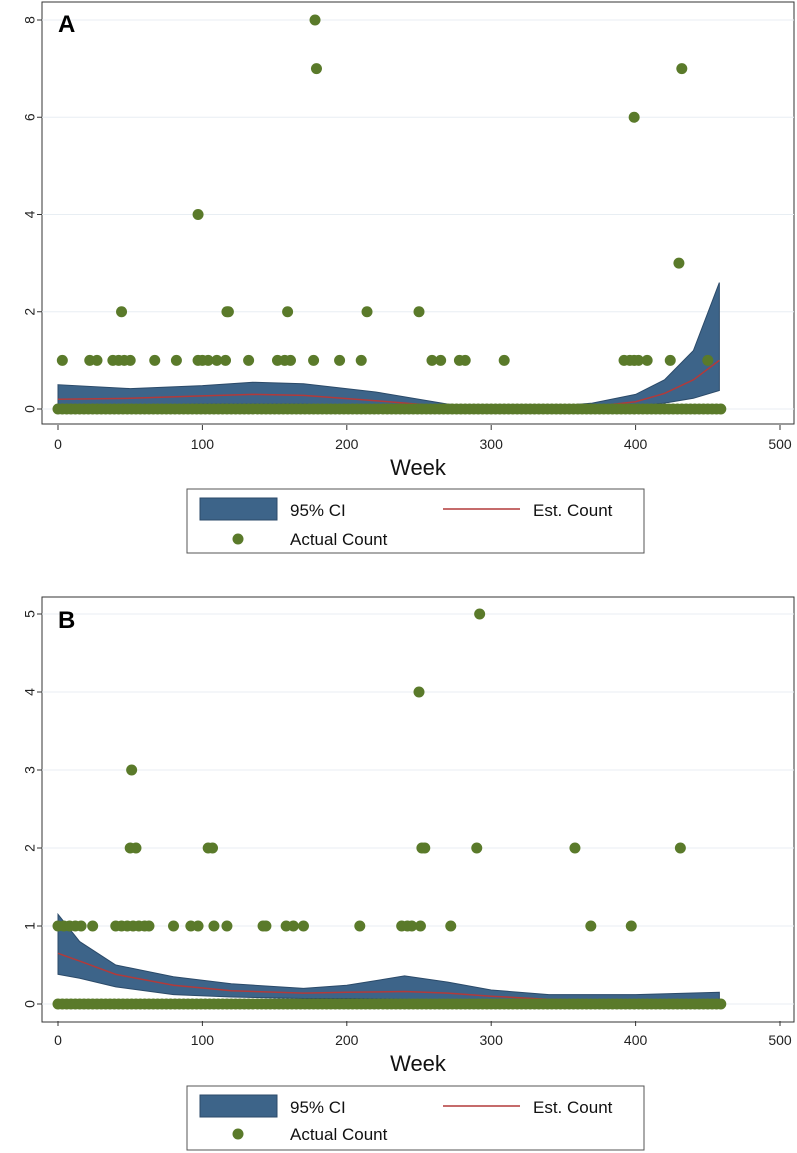  I want to click on panel-label-a: A, so click(66, 24).